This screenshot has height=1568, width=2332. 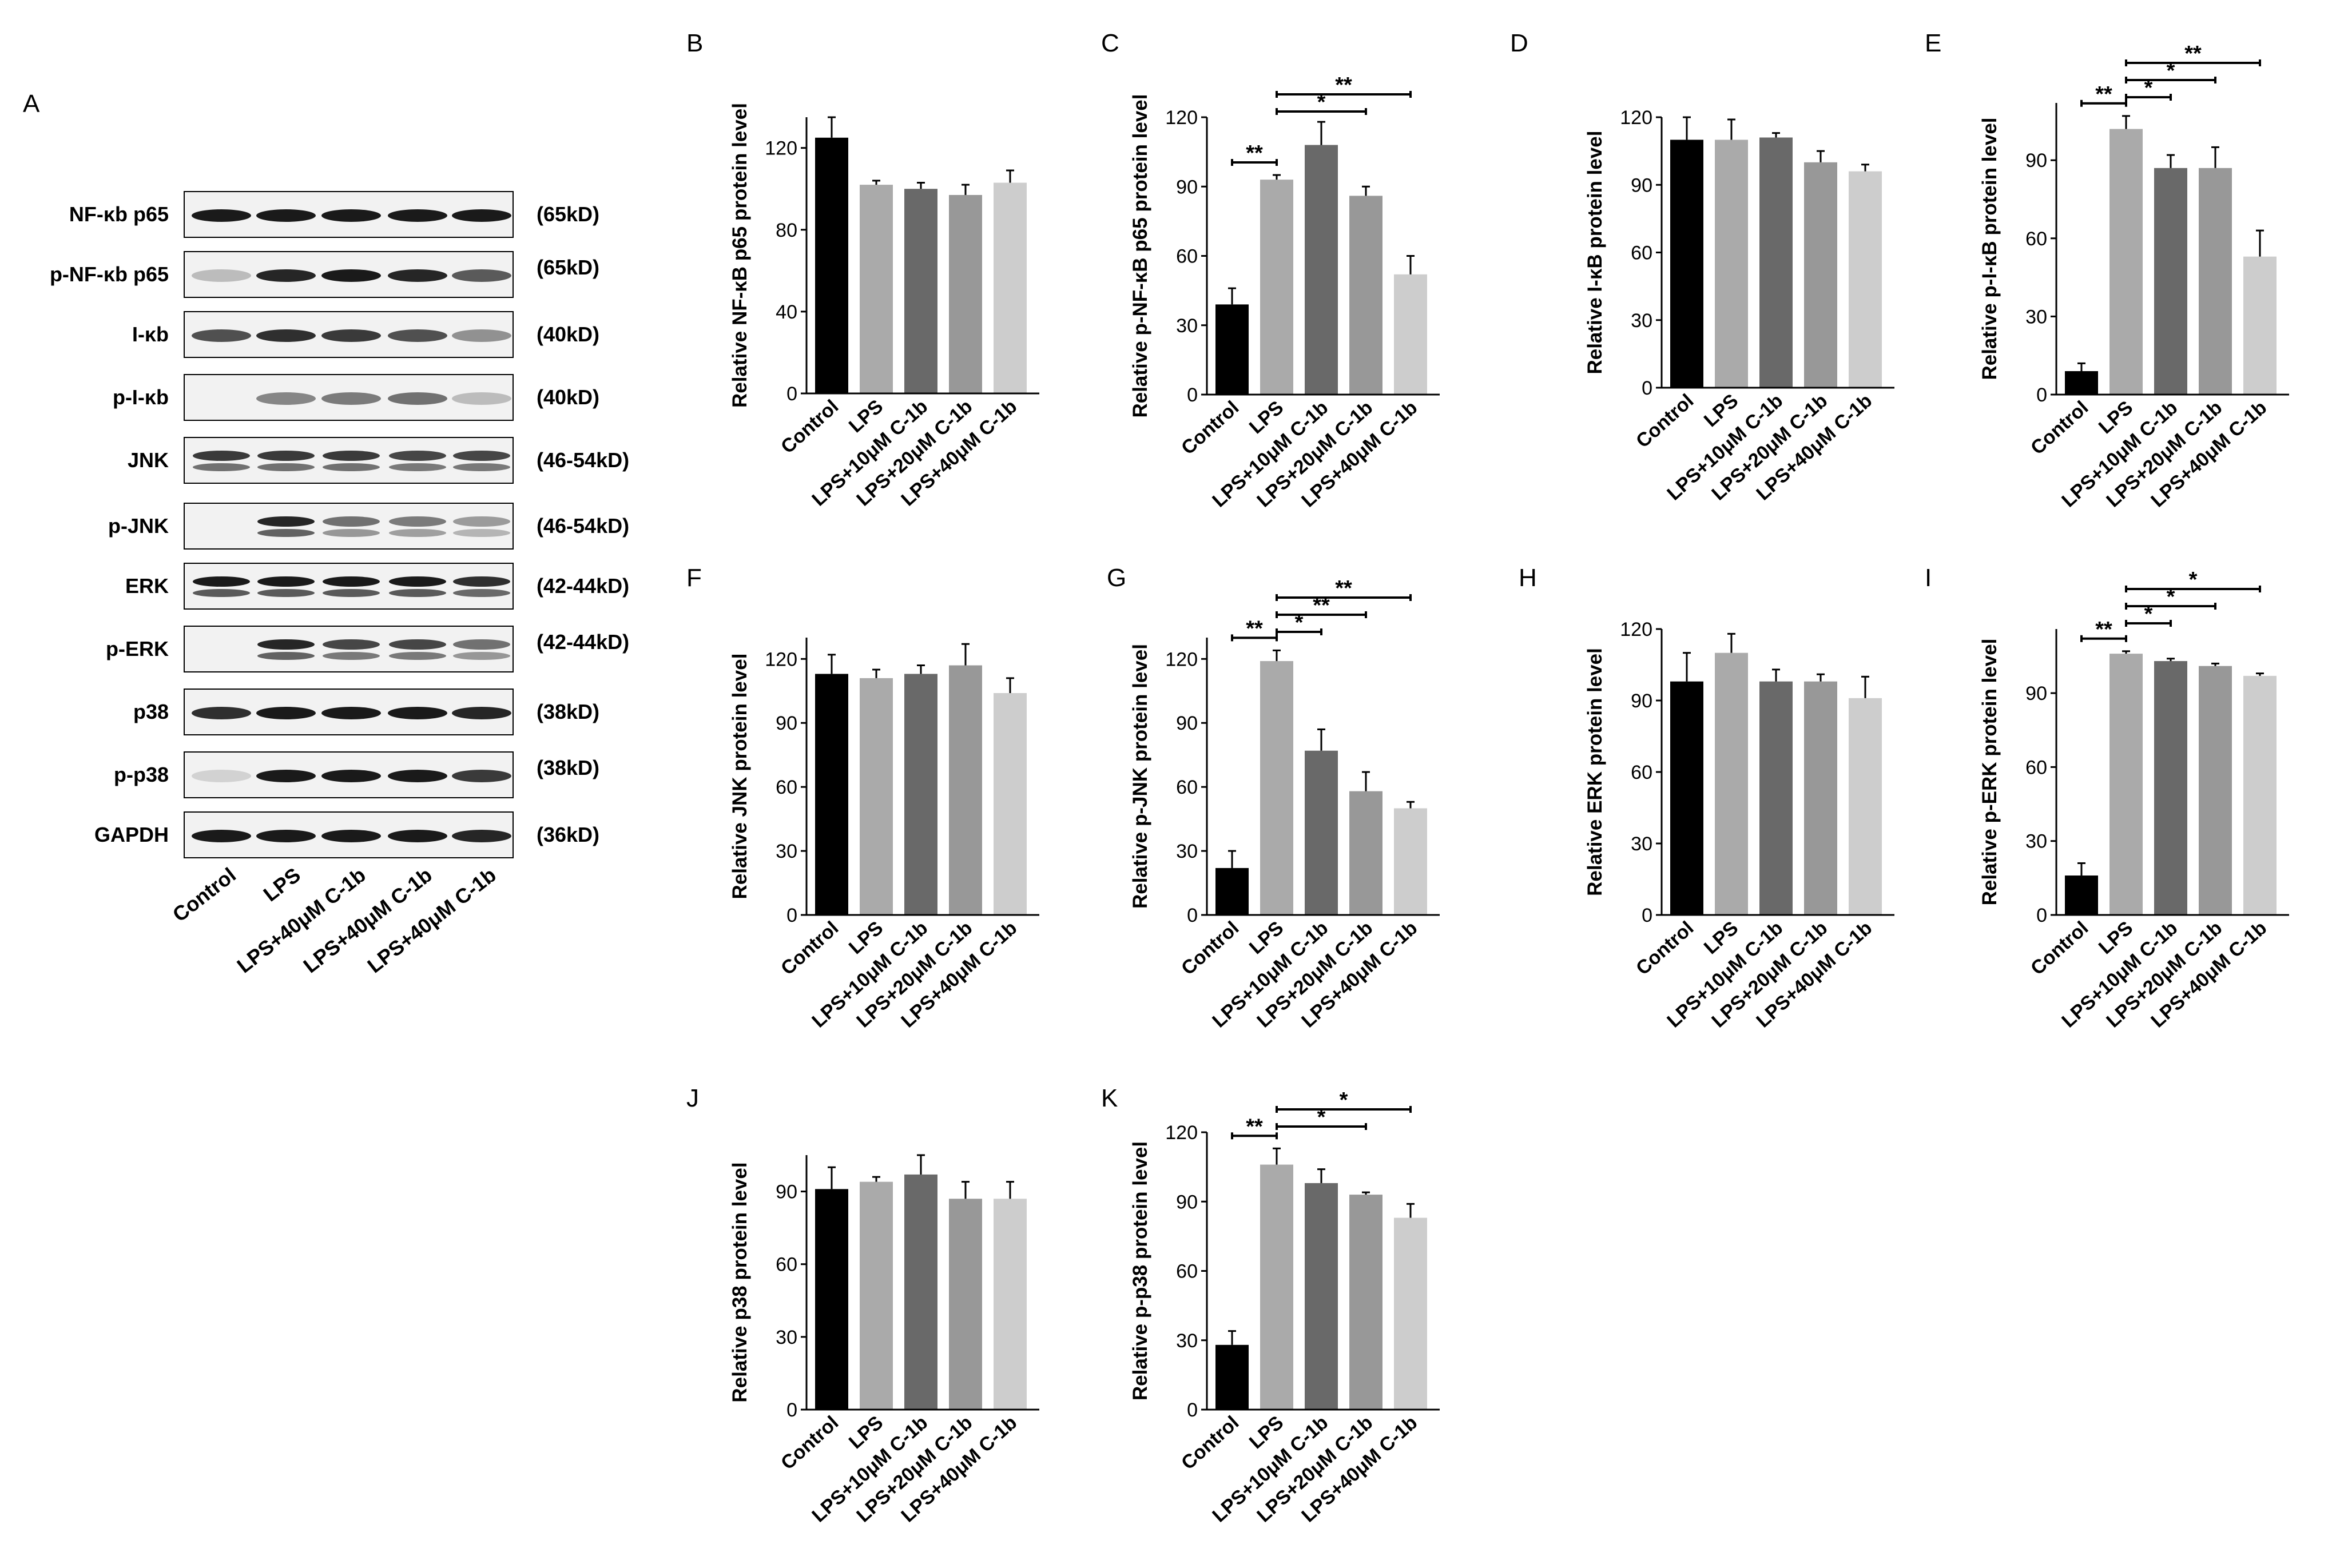 I want to click on blot-row-size: (36kD), so click(x=568, y=834).